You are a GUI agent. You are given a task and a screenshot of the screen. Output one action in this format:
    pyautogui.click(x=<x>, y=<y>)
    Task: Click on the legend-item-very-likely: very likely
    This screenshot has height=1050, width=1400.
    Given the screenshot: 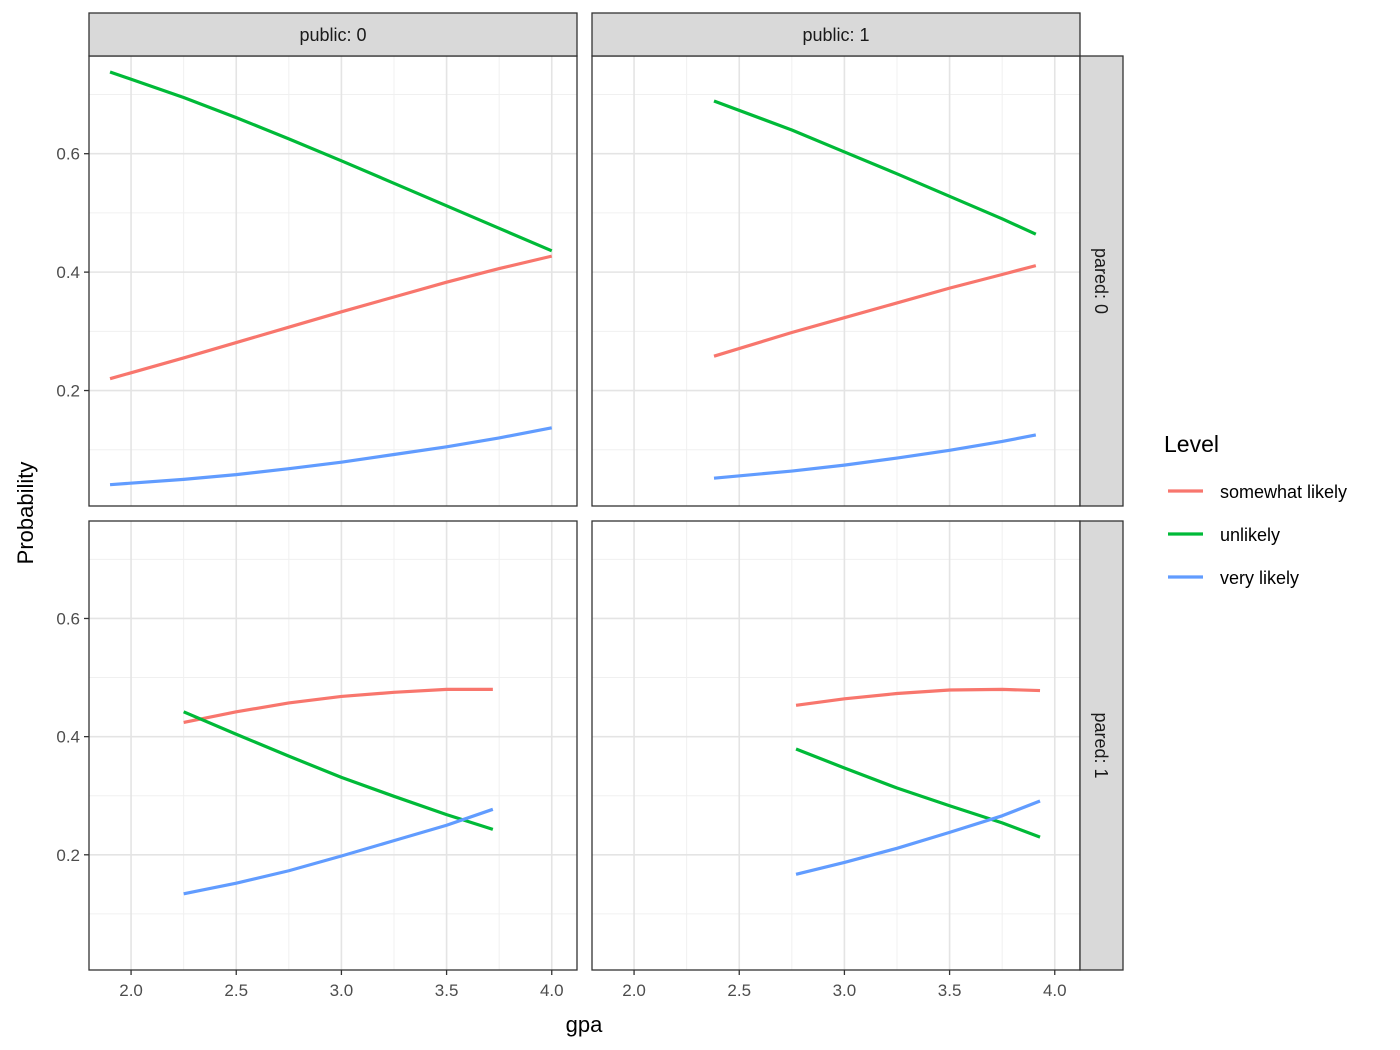 What is the action you would take?
    pyautogui.click(x=1233, y=578)
    